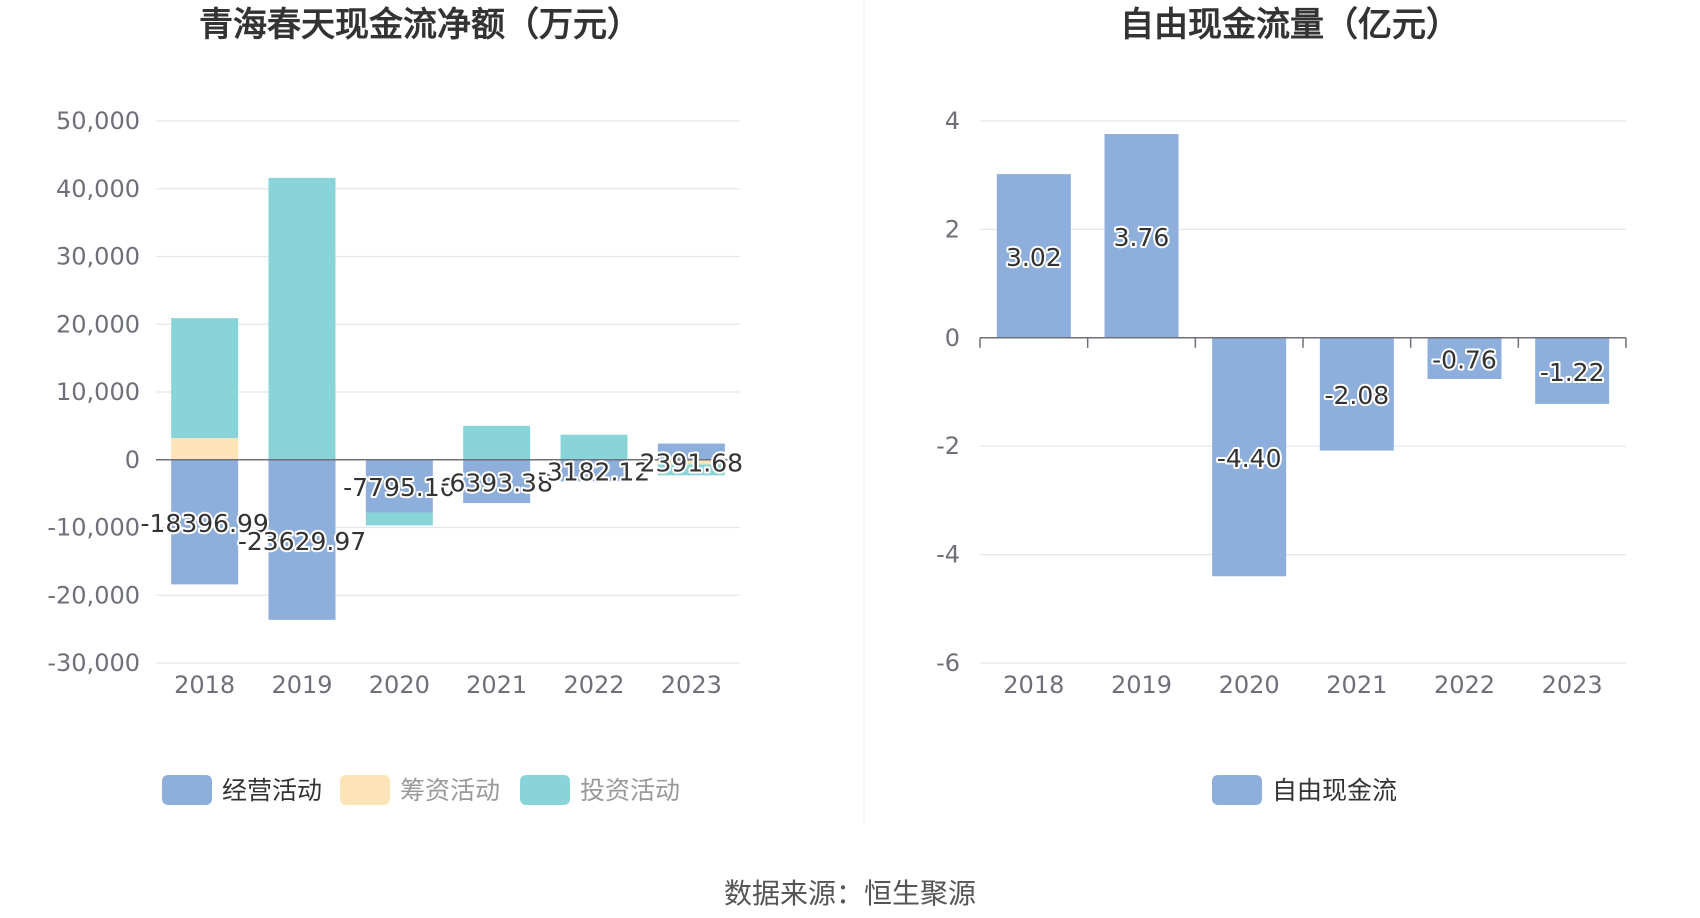  I want to click on chart2-x-tick-label: 2020, so click(1249, 685).